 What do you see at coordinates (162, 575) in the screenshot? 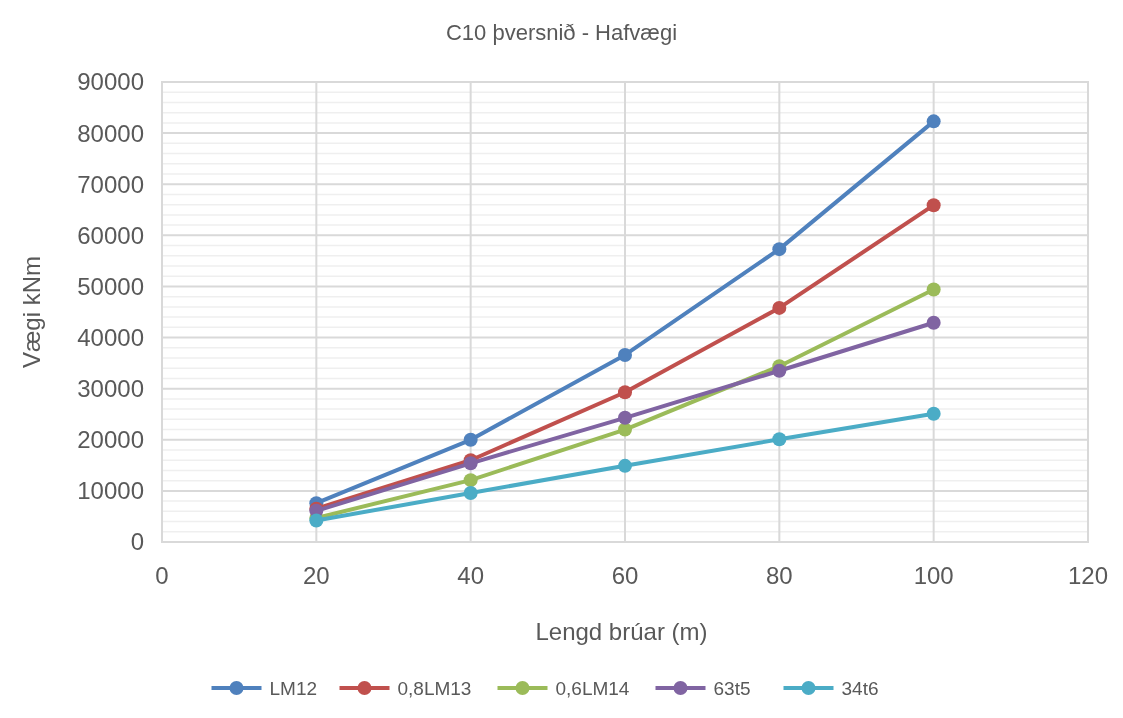
I see `x-tick-label: 0` at bounding box center [162, 575].